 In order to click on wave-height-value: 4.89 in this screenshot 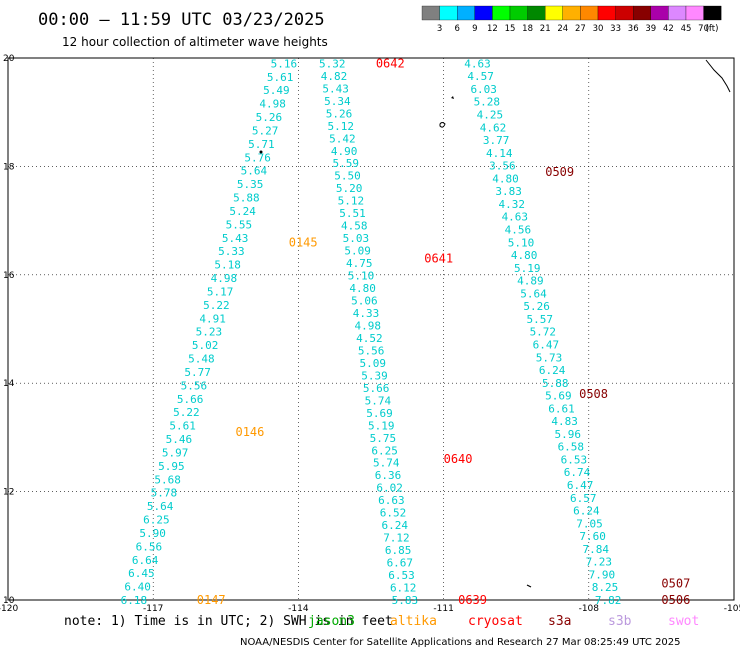, I will do `click(530, 281)`.